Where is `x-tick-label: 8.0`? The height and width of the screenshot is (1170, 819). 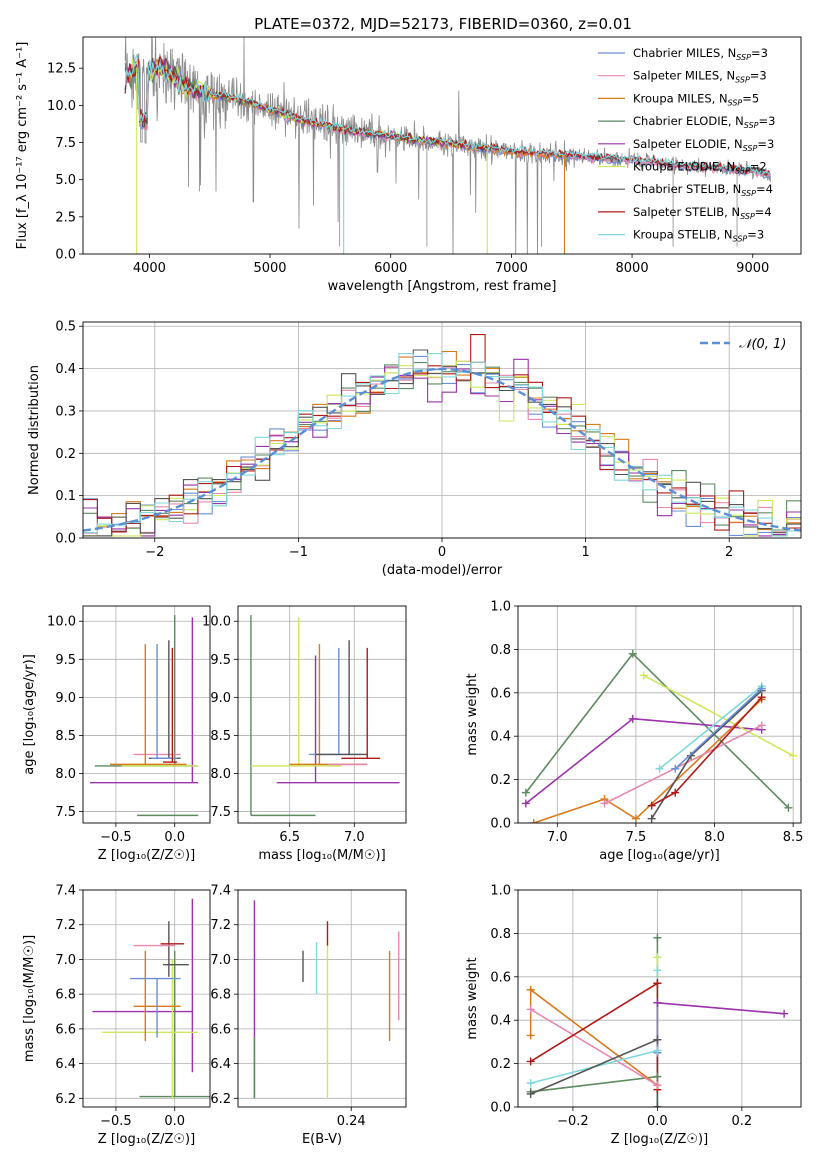
x-tick-label: 8.0 is located at coordinates (714, 837).